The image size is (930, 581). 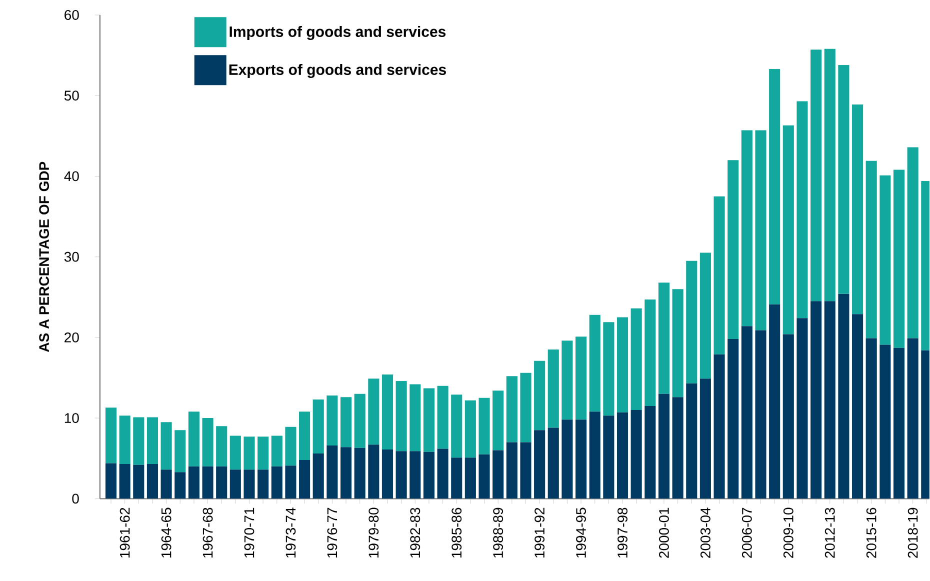 I want to click on x-tick-label: 1967-68, so click(x=207, y=533).